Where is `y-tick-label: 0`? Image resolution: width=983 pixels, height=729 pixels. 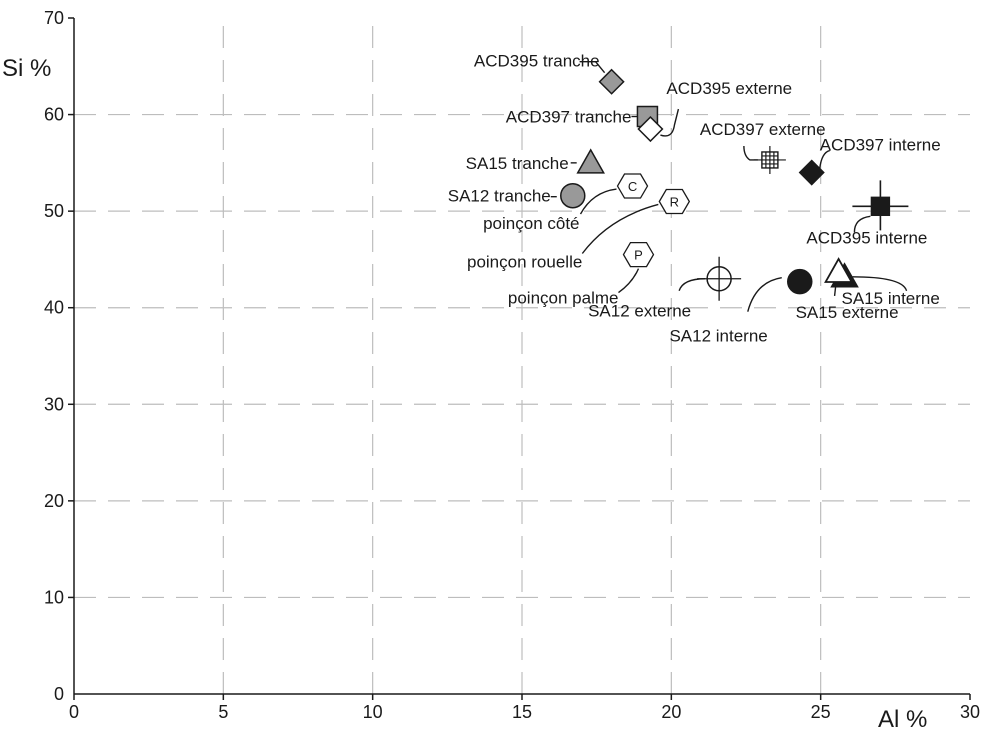 y-tick-label: 0 is located at coordinates (59, 694).